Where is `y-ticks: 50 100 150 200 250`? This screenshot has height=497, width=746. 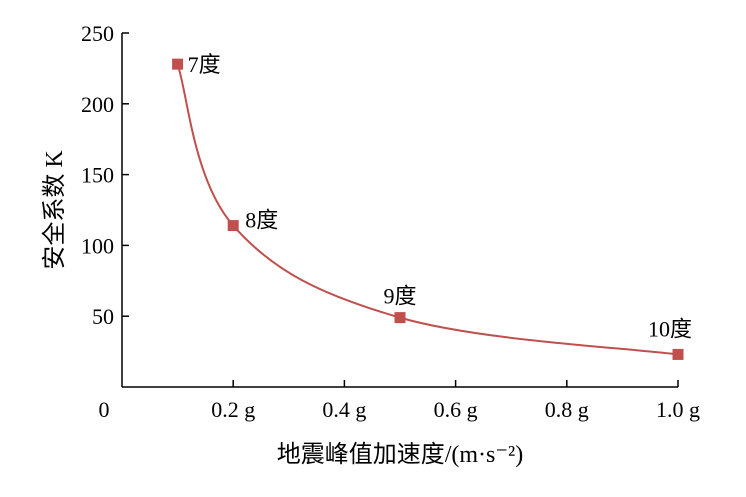
y-ticks: 50 100 150 200 250 is located at coordinates (105, 175).